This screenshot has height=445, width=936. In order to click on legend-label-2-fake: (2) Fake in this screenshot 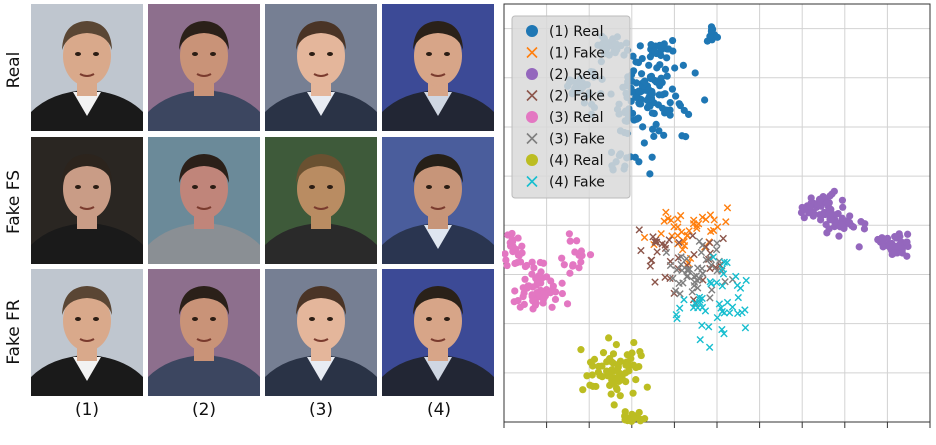, I will do `click(577, 97)`.